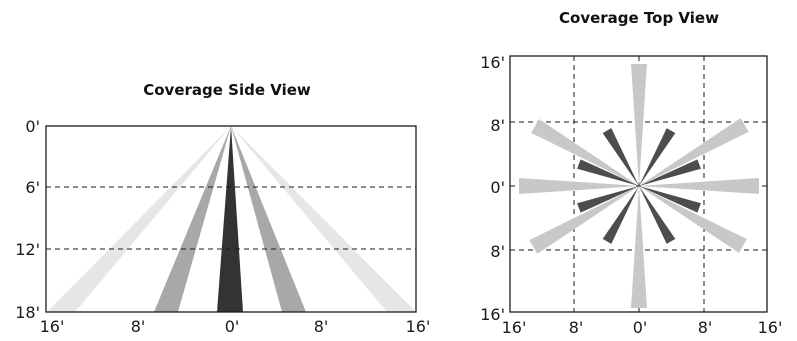  I want to click on side-y-tick: 0', so click(32, 126).